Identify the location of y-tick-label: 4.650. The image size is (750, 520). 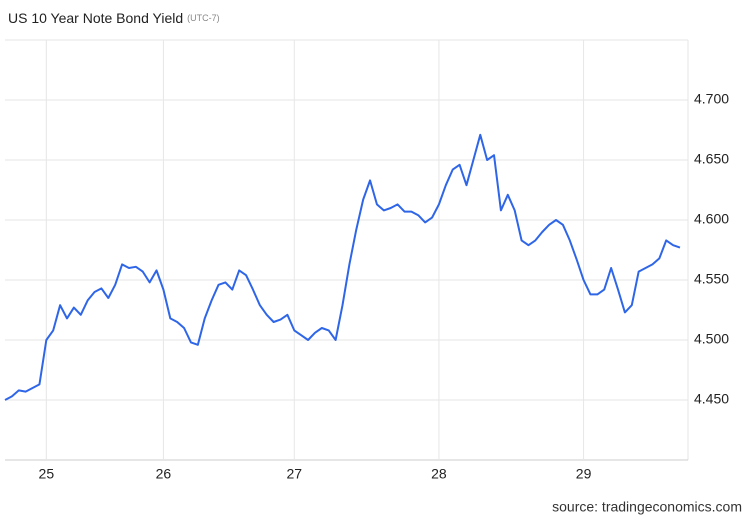
(711, 159).